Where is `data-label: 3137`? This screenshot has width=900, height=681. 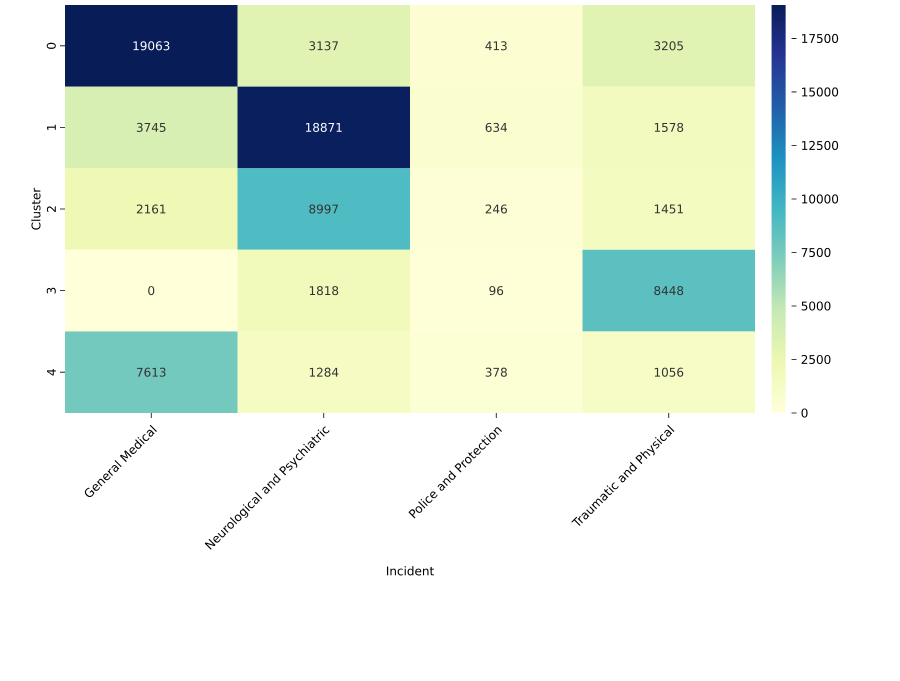 data-label: 3137 is located at coordinates (323, 45).